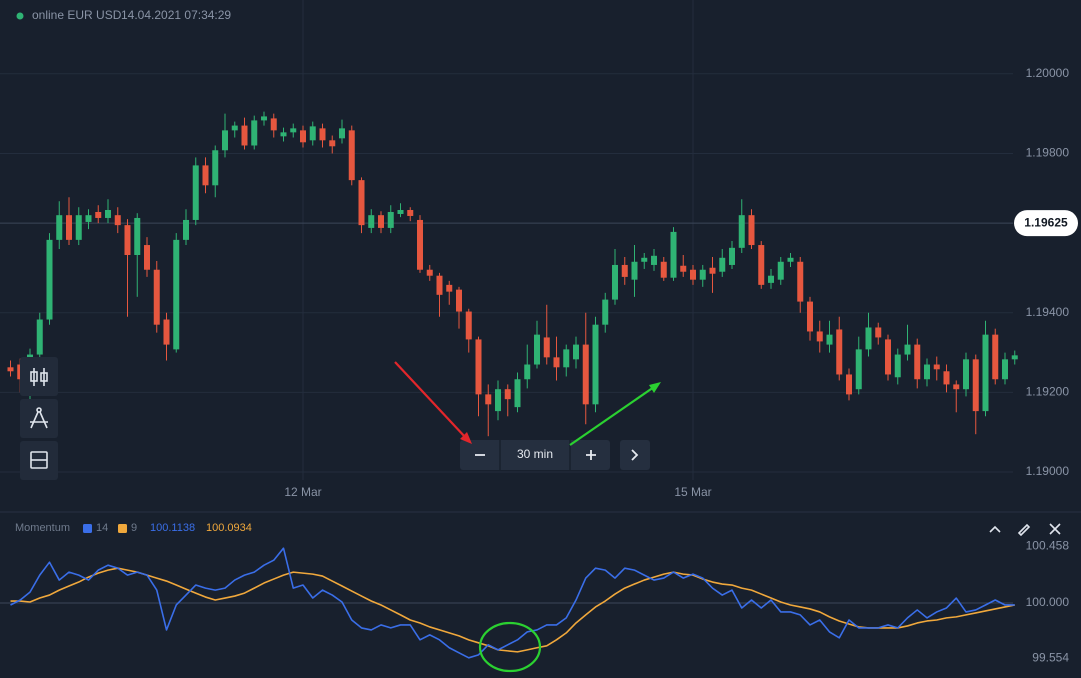  What do you see at coordinates (77, 15) in the screenshot?
I see `symbol-status: online EUR USD` at bounding box center [77, 15].